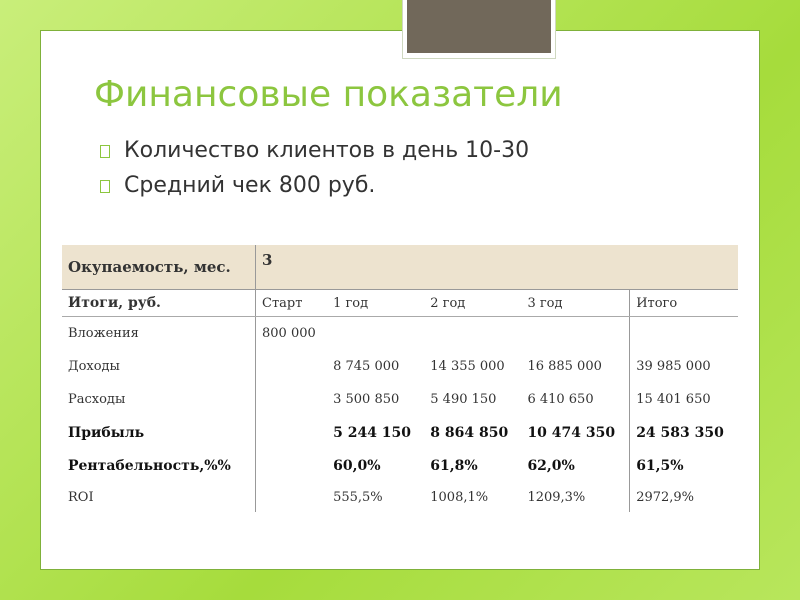 This screenshot has height=600, width=800. I want to click on table-row: Итоги, руб. Старт 1 год 2 год 3 год Итого, so click(400, 303).